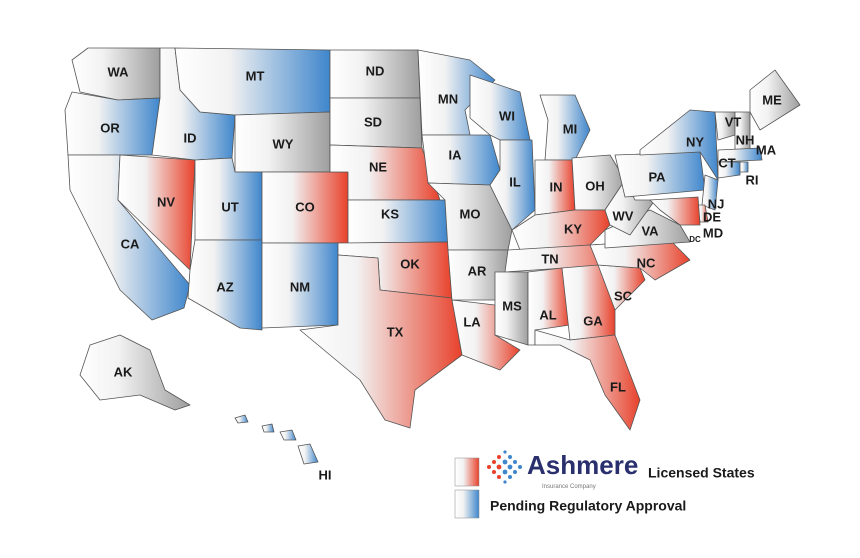 The width and height of the screenshot is (860, 558). I want to click on state-label: NJ, so click(716, 203).